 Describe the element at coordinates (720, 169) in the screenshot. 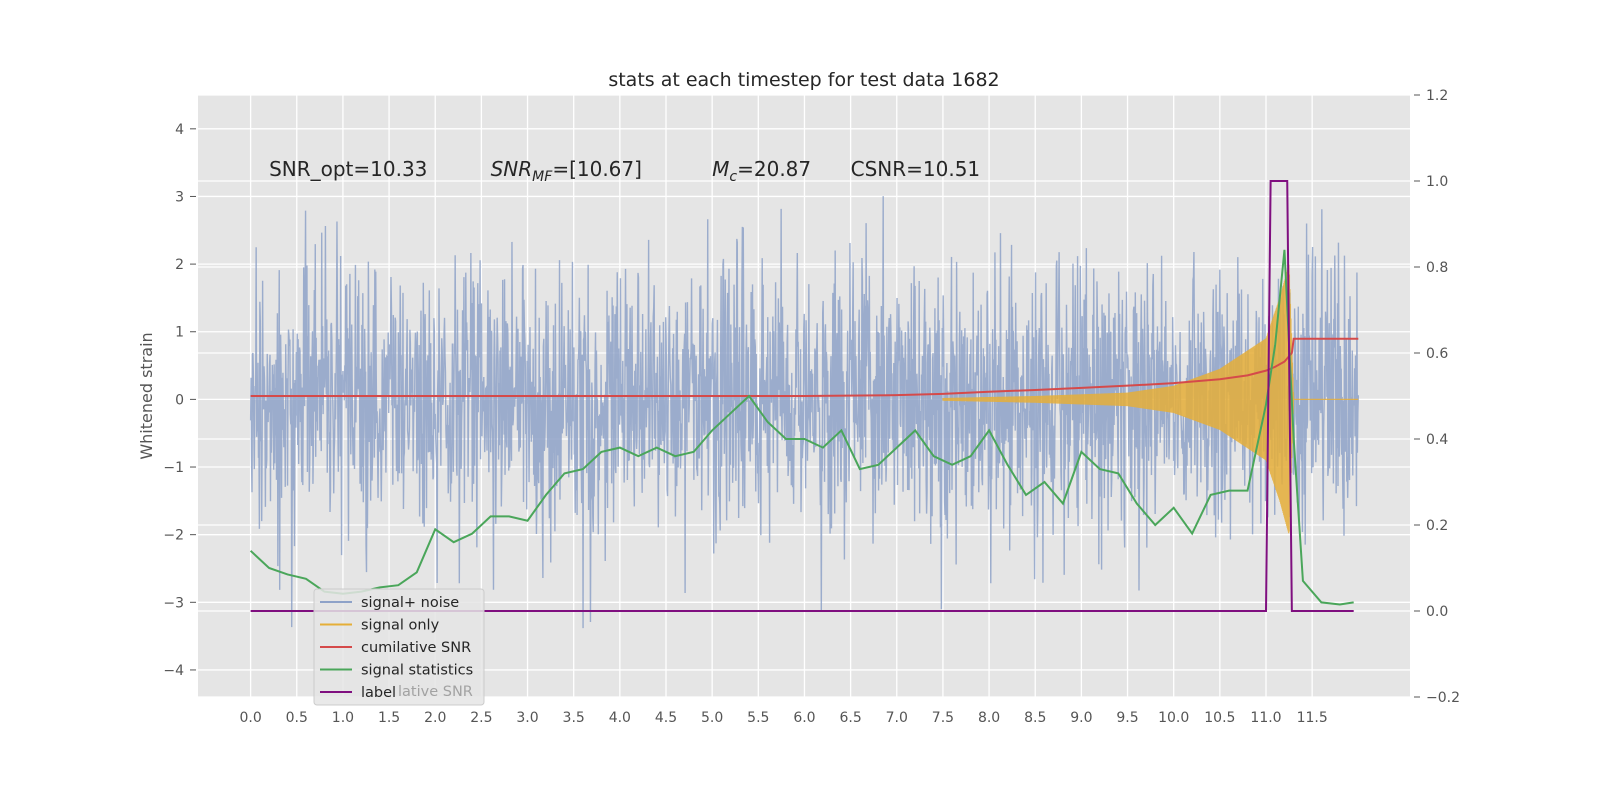

I see `annotation-italic: M` at that location.